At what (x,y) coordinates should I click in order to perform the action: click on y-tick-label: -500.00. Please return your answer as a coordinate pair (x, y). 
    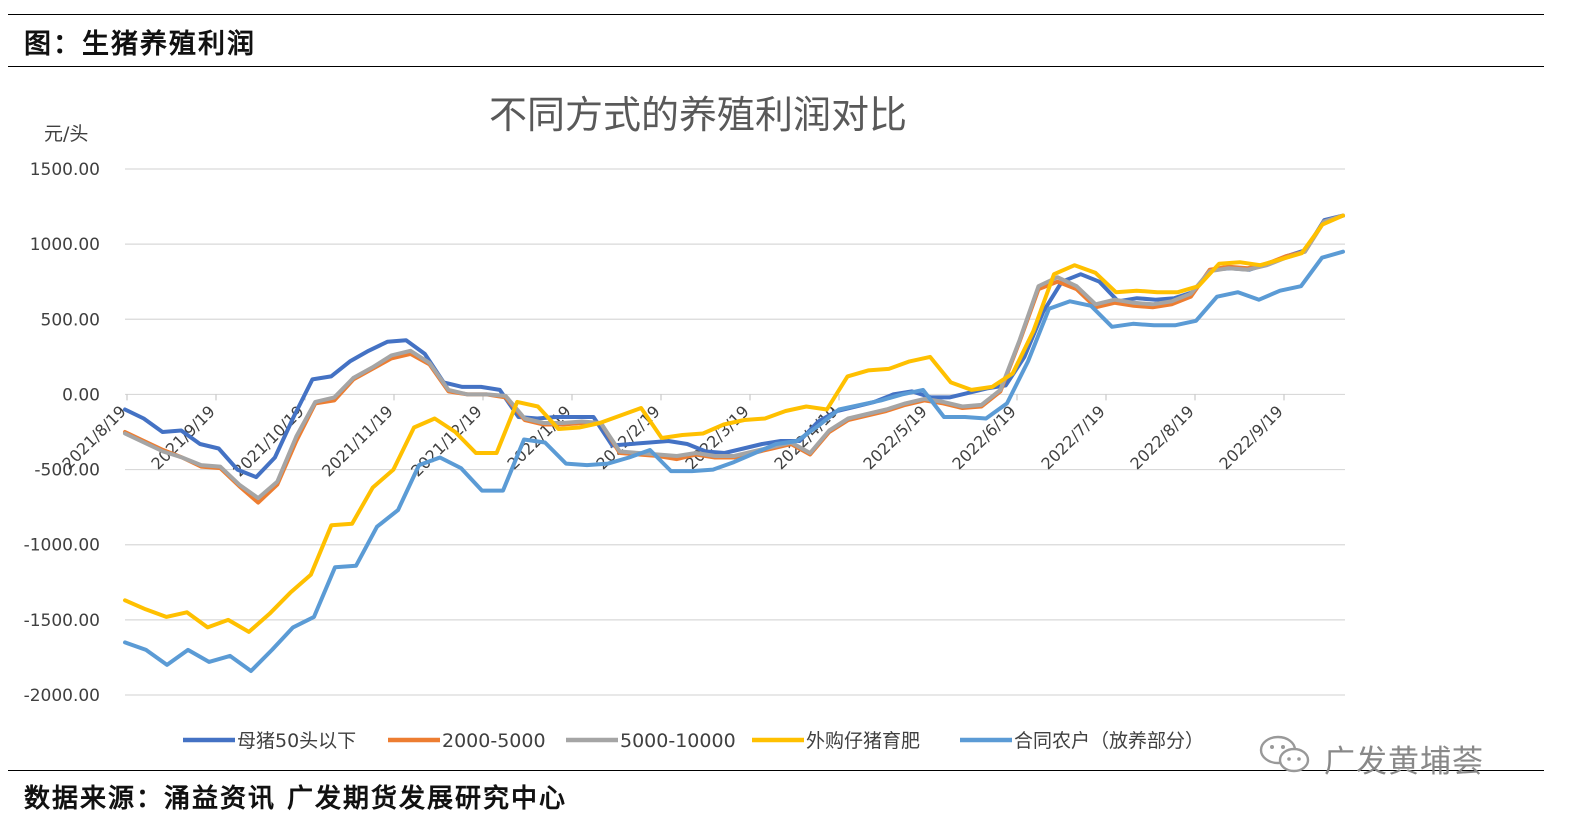
    Looking at the image, I should click on (67, 471).